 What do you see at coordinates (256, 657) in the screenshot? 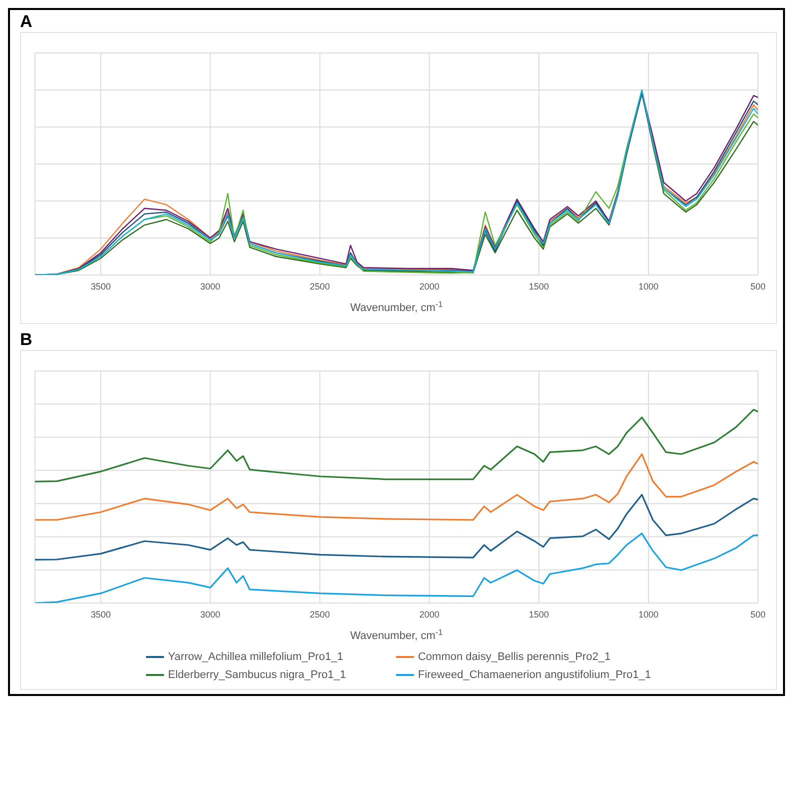
I see `legend-label: Yarrow_Achillea millefolium_Pro1_1` at bounding box center [256, 657].